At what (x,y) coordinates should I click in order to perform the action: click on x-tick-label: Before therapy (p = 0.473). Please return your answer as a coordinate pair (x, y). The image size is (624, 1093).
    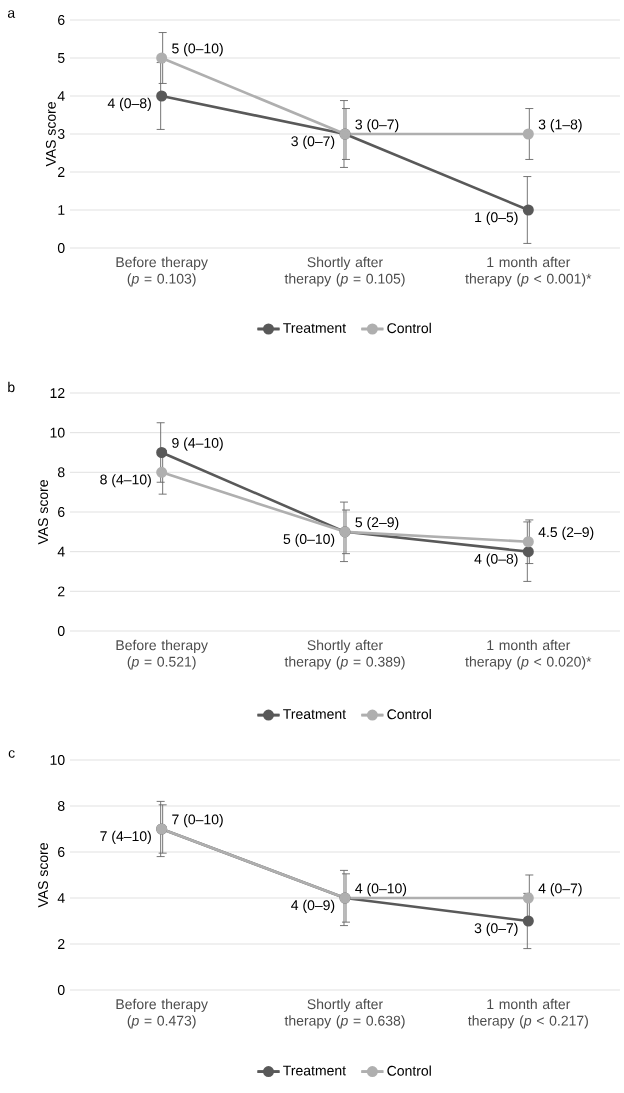
    Looking at the image, I should click on (162, 1013).